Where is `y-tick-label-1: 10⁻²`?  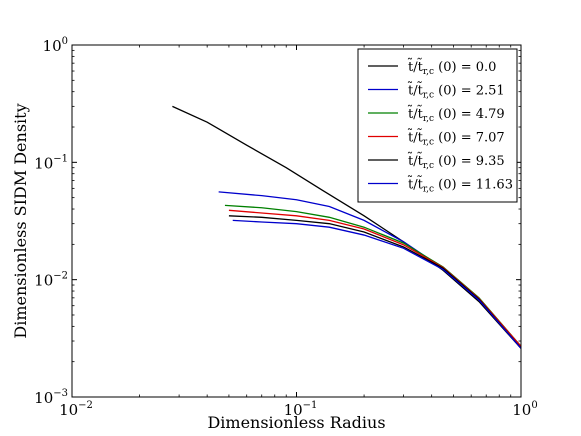 y-tick-label-1: 10⁻² is located at coordinates (51, 280).